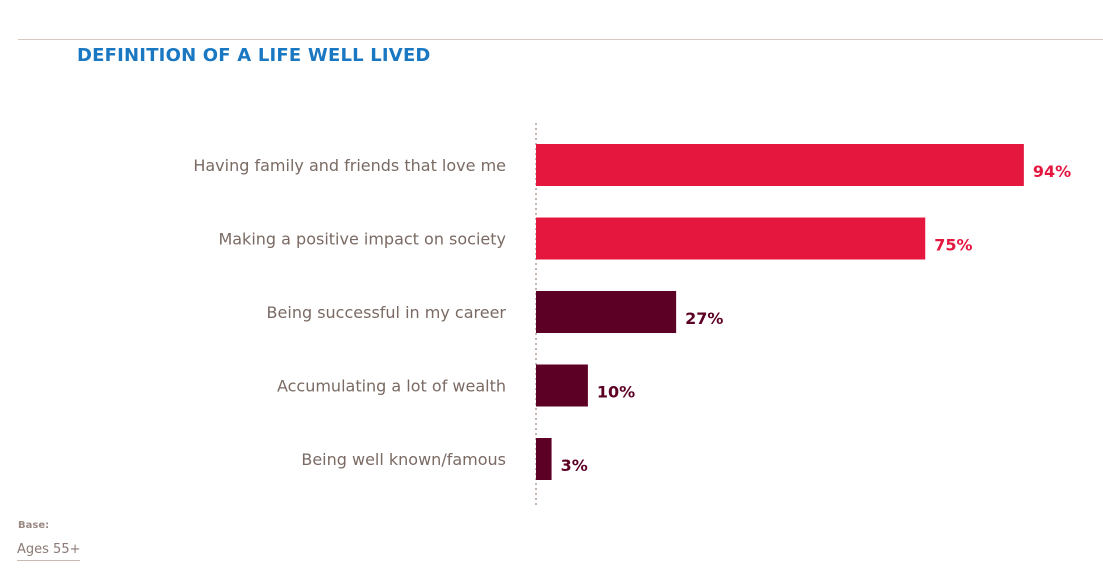 The image size is (1103, 578). I want to click on base-value: Ages 55+, so click(49, 551).